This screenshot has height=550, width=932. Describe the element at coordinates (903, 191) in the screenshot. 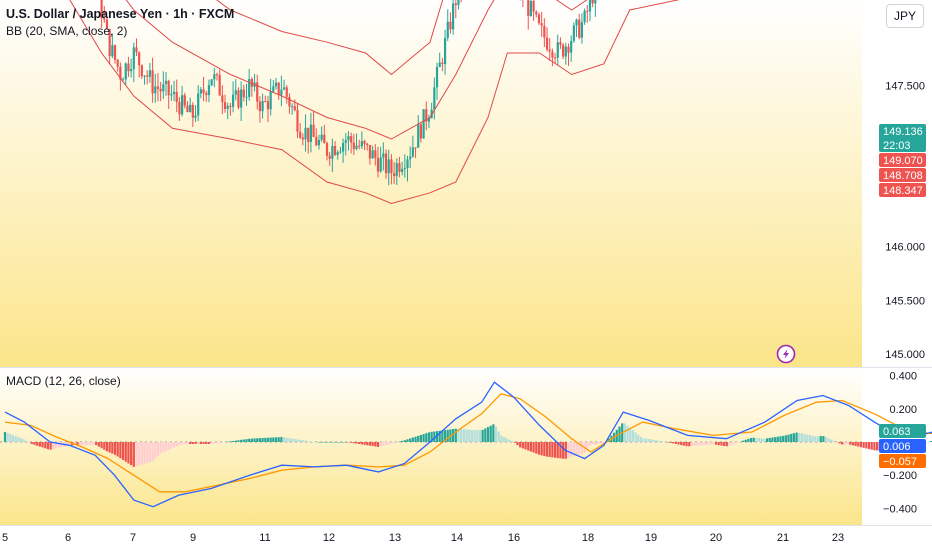

I see `bb-lower-badge-text: 148.347` at that location.